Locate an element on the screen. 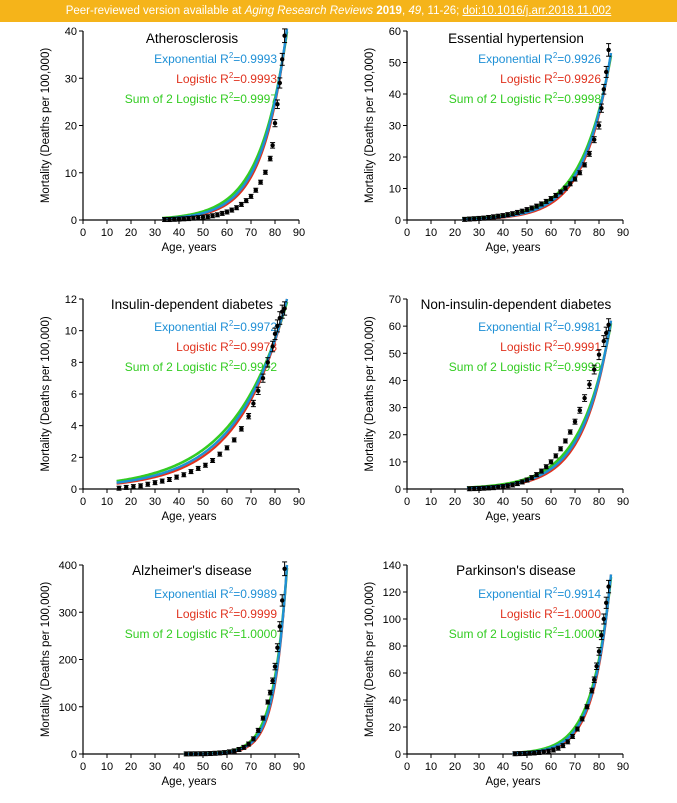  legend-label: Sum of 2 Logistic R is located at coordinates (501, 634).